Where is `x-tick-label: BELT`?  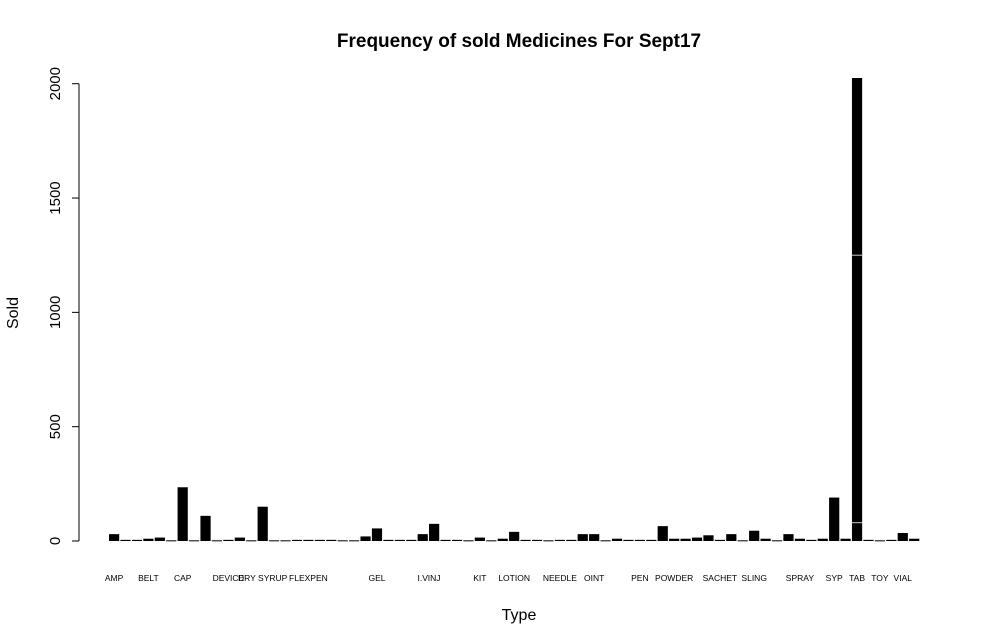 x-tick-label: BELT is located at coordinates (148, 578).